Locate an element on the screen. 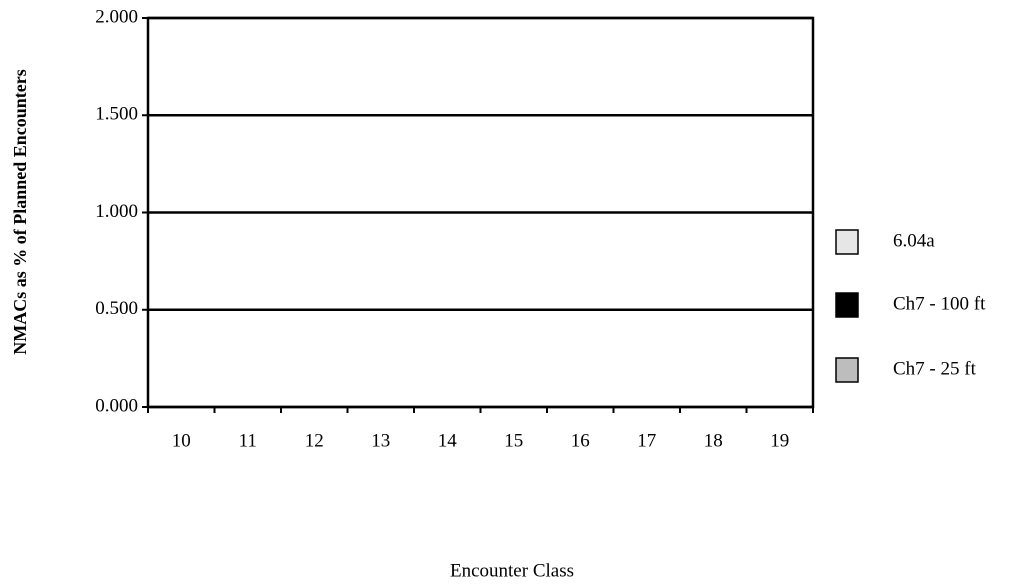 This screenshot has width=1024, height=584. y-tick-label: 2.000 is located at coordinates (116, 16).